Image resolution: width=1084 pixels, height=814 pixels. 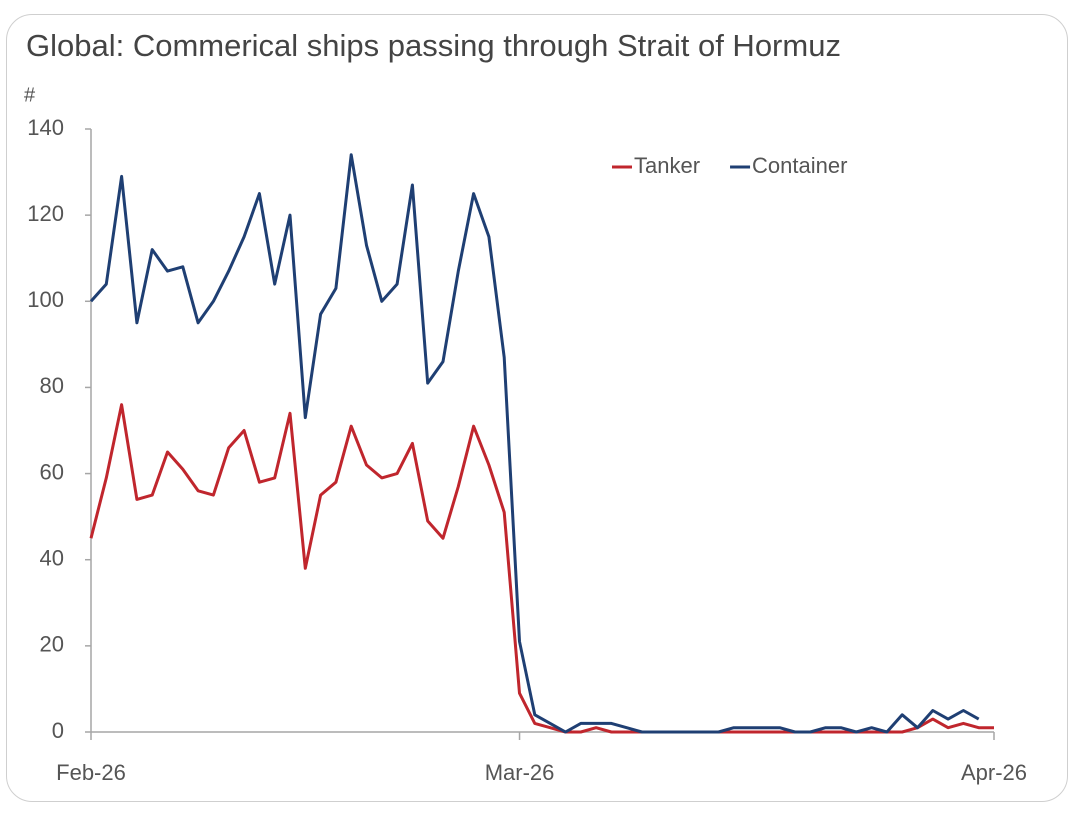 I want to click on y-tick-label: 80, so click(x=52, y=385).